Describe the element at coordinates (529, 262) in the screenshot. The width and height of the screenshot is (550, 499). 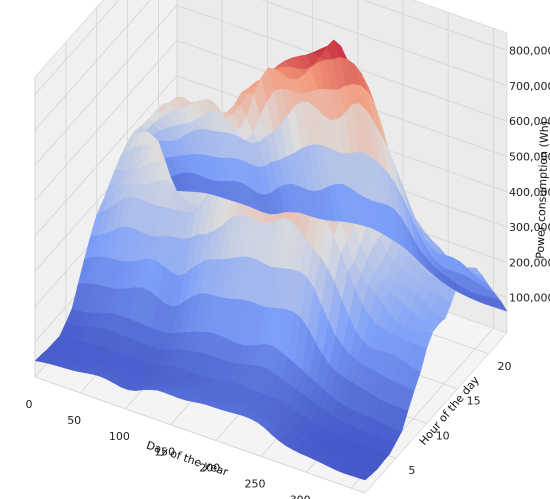
I see `z-tick-label: 200,000` at that location.